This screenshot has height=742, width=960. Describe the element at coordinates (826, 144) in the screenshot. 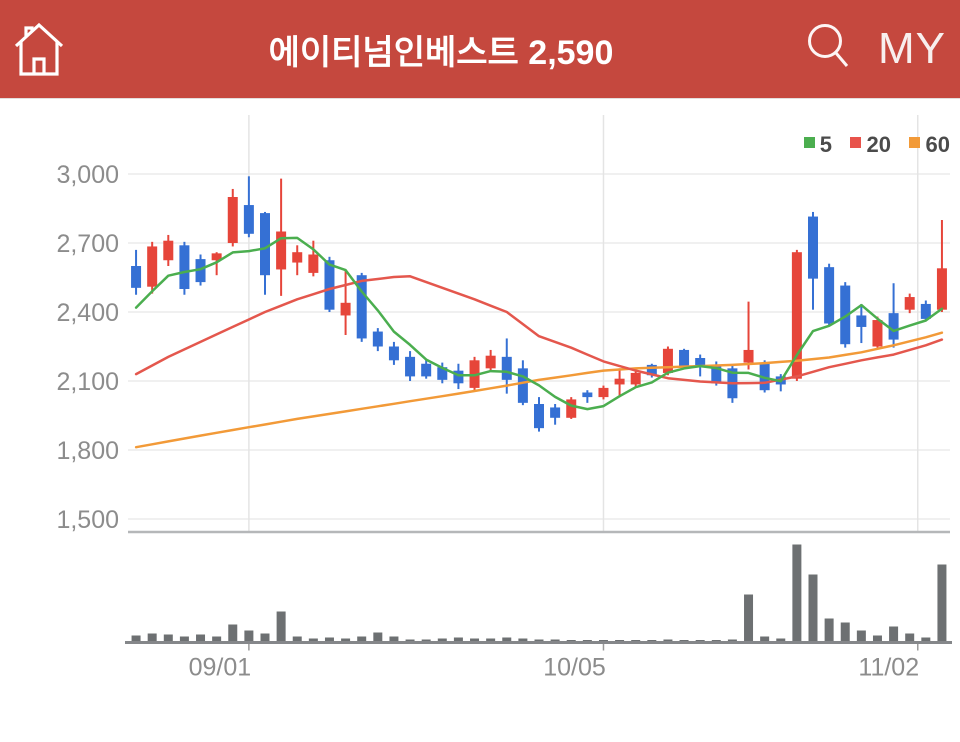

I see `legend-label: 5` at that location.